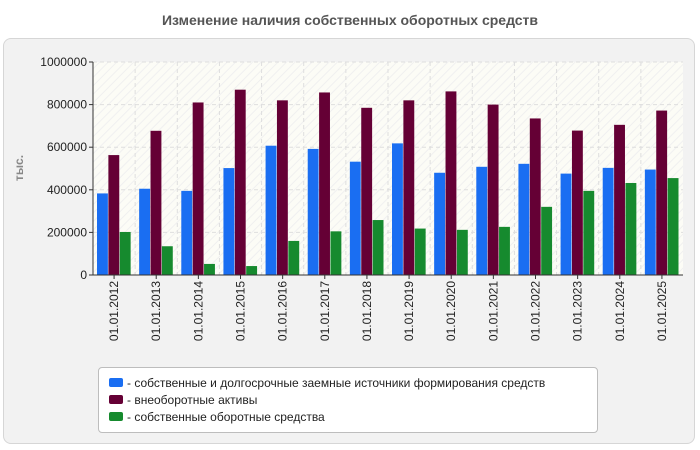 This screenshot has height=450, width=700. What do you see at coordinates (536, 311) in the screenshot?
I see `x-tick-label: 01.01.2022` at bounding box center [536, 311].